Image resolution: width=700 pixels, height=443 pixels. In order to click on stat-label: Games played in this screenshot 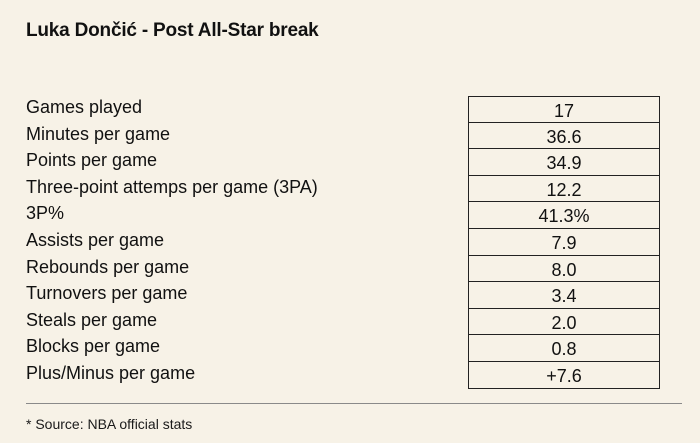, I will do `click(84, 107)`.